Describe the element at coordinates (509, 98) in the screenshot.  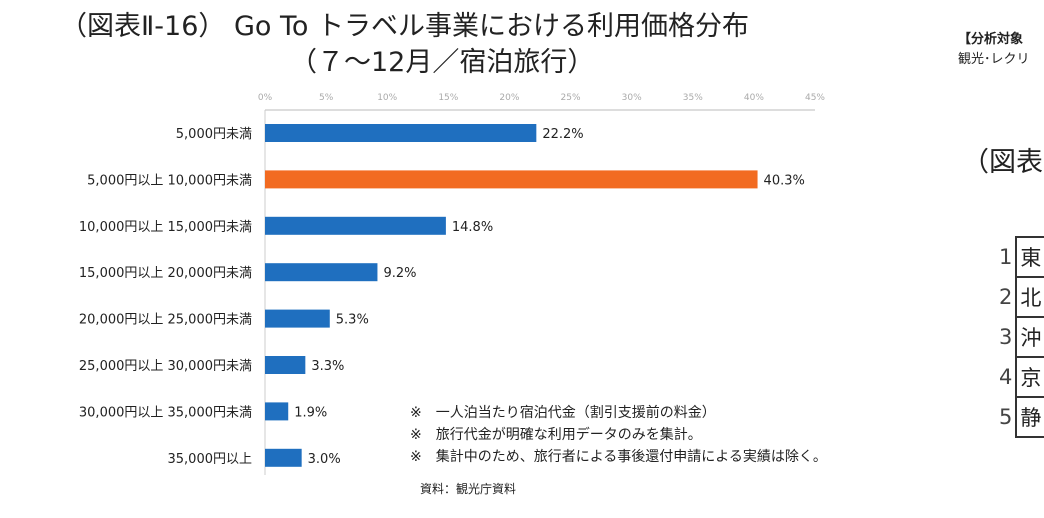
I see `x-tick-label: 20%` at that location.